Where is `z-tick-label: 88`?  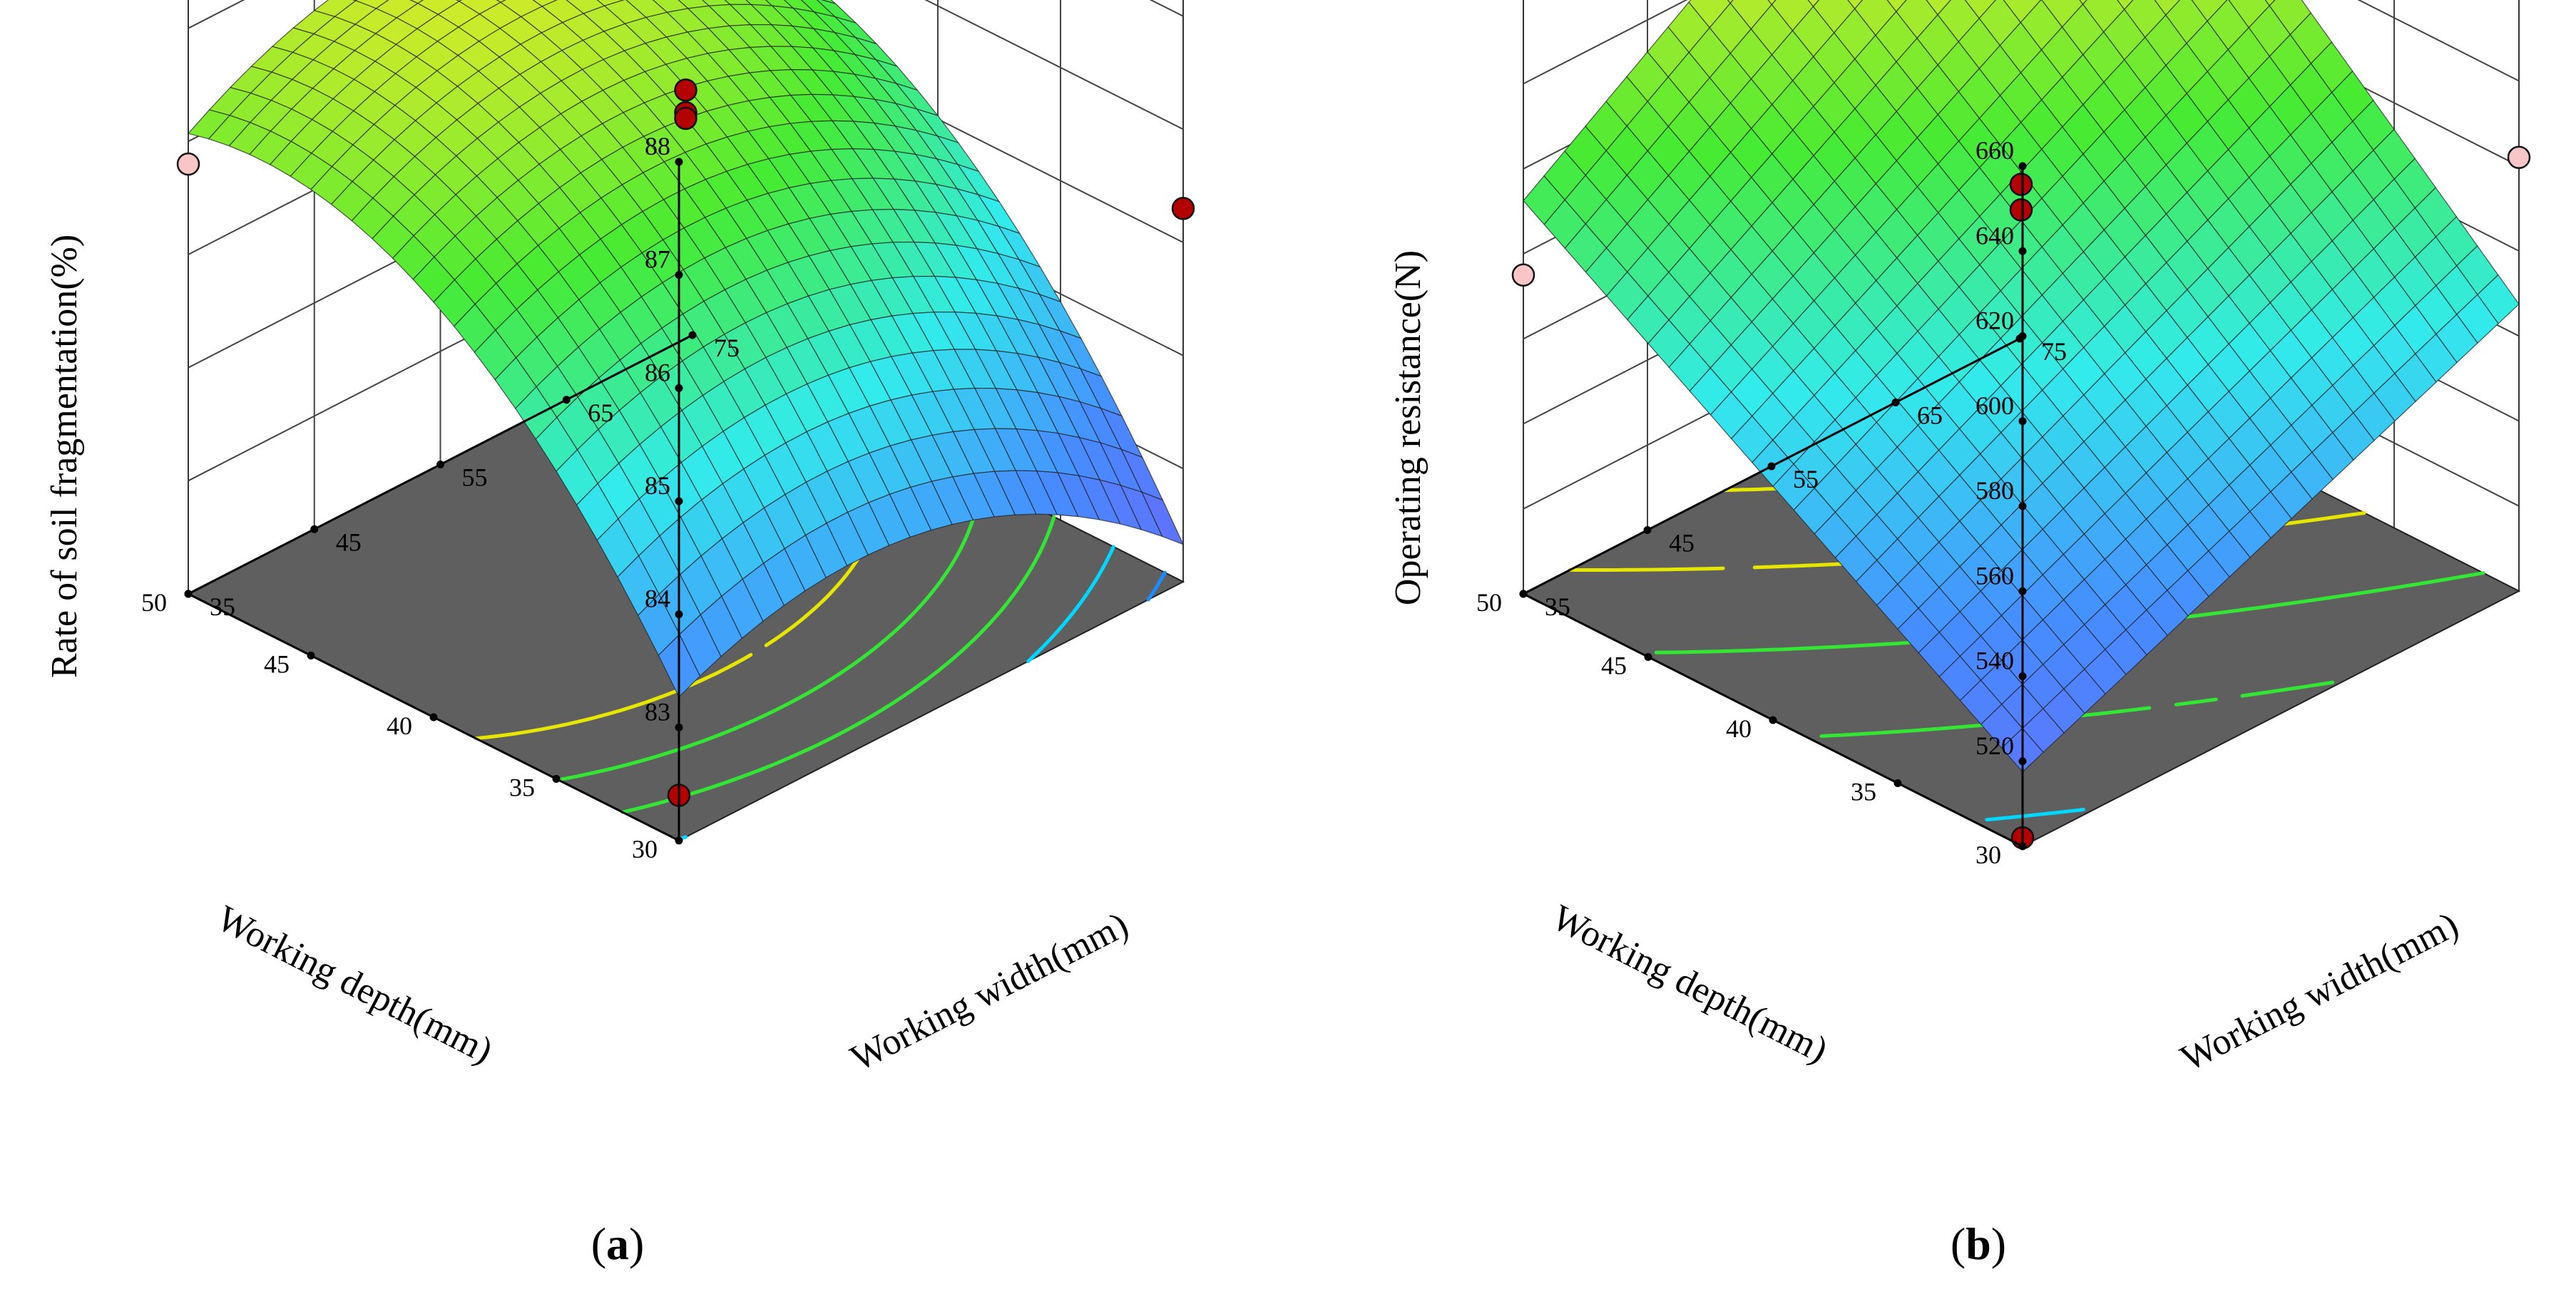
z-tick-label: 88 is located at coordinates (658, 146).